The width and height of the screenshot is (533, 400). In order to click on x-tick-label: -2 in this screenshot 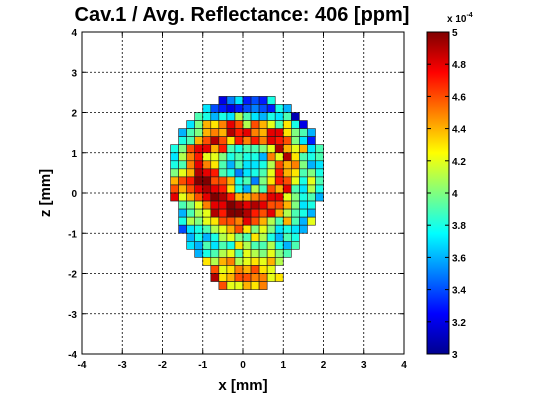, I will do `click(162, 365)`.